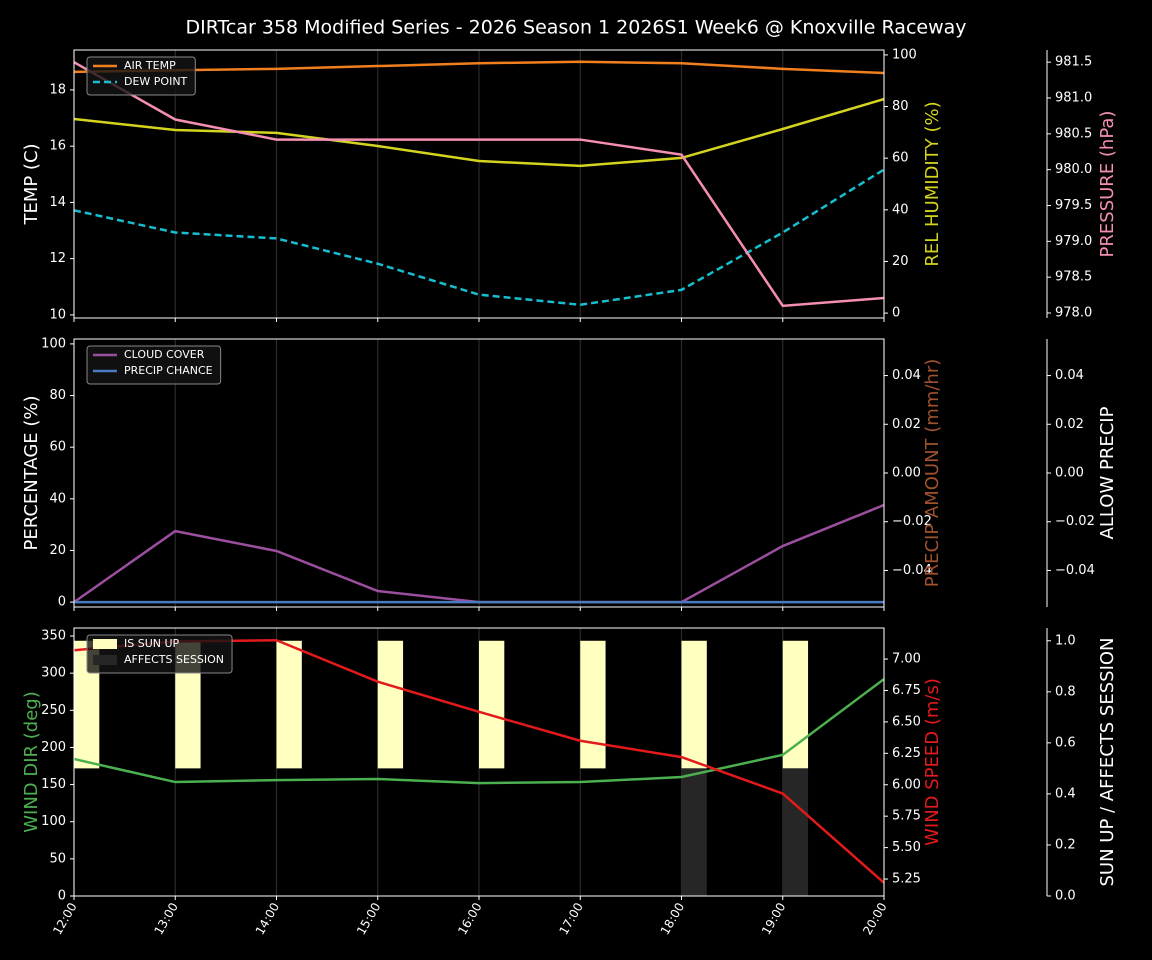  What do you see at coordinates (53, 747) in the screenshot?
I see `y-tick-label: 200` at bounding box center [53, 747].